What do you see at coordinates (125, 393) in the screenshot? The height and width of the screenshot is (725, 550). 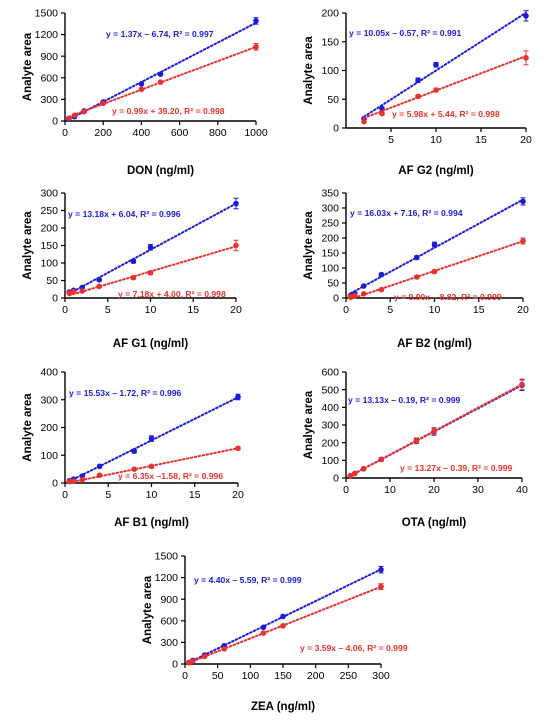 I see `equation-series-1: y = 15.53x – 1.72, R² = 0.996` at bounding box center [125, 393].